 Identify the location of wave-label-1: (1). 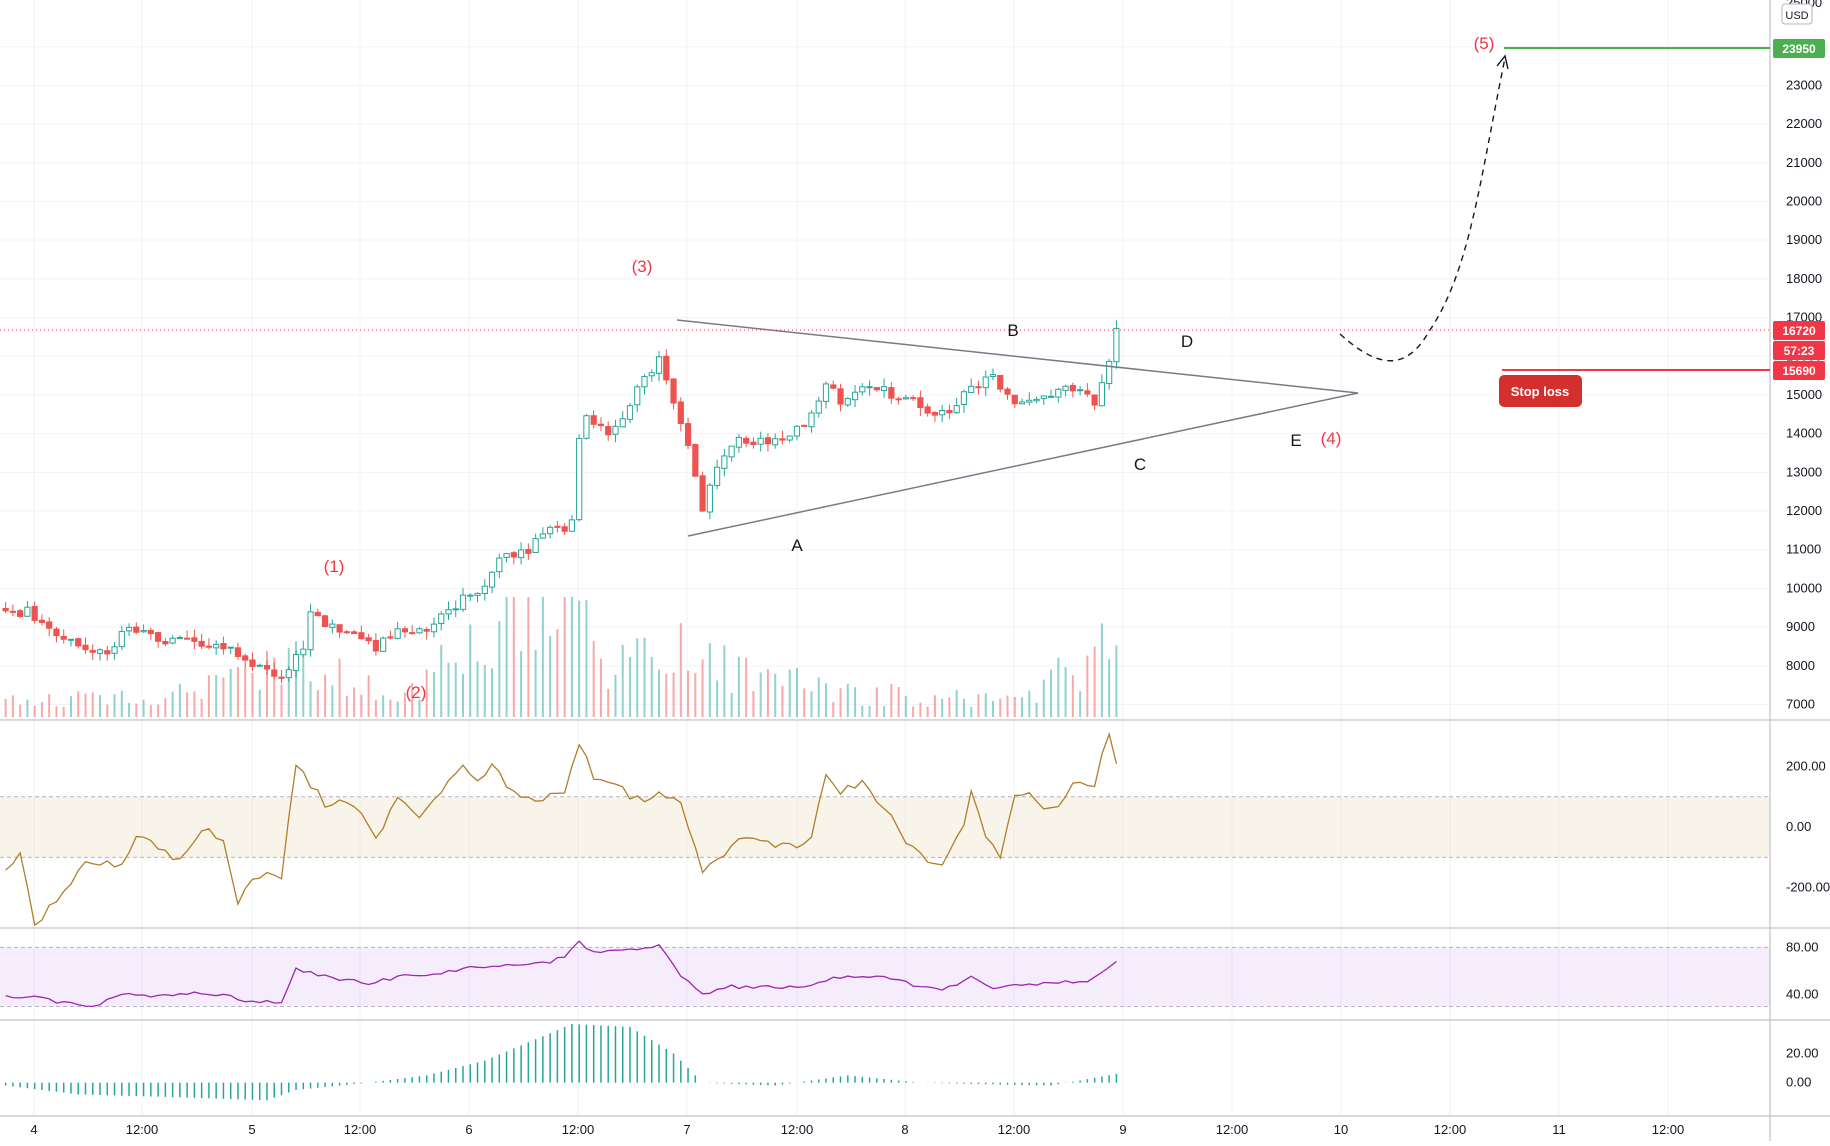
(334, 566).